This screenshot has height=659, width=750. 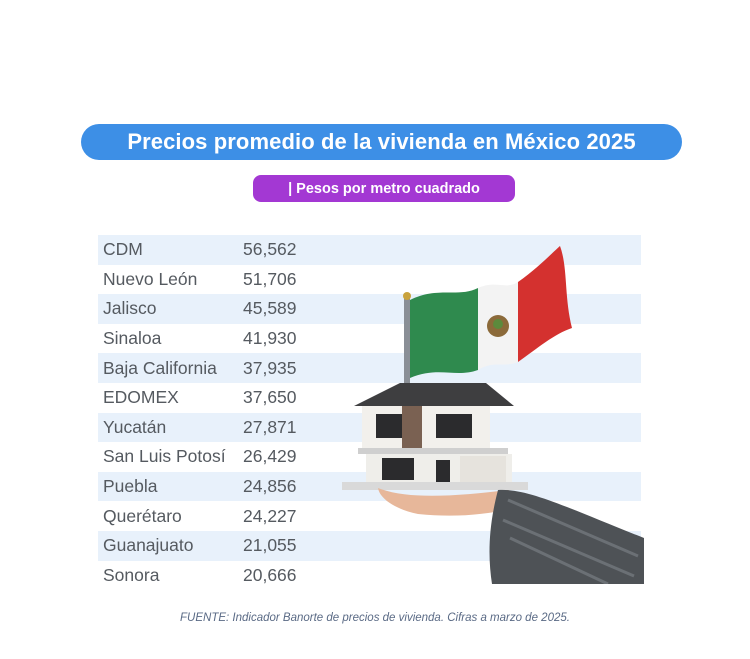 I want to click on state-name: San Luis Potosí, so click(x=164, y=456).